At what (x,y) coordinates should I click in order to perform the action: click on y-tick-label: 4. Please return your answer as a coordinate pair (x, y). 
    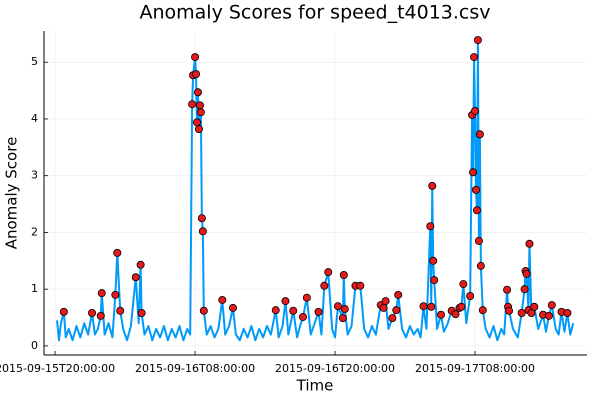
    Looking at the image, I should click on (34, 118).